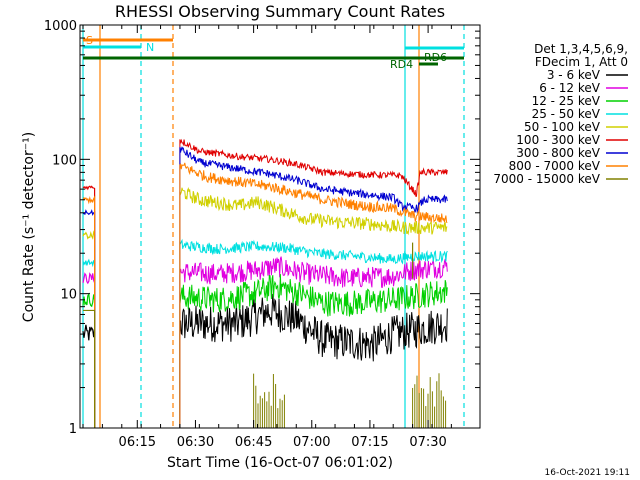 The height and width of the screenshot is (480, 640). I want to click on legend-entry-label: 6 - 12 keV, so click(570, 88).